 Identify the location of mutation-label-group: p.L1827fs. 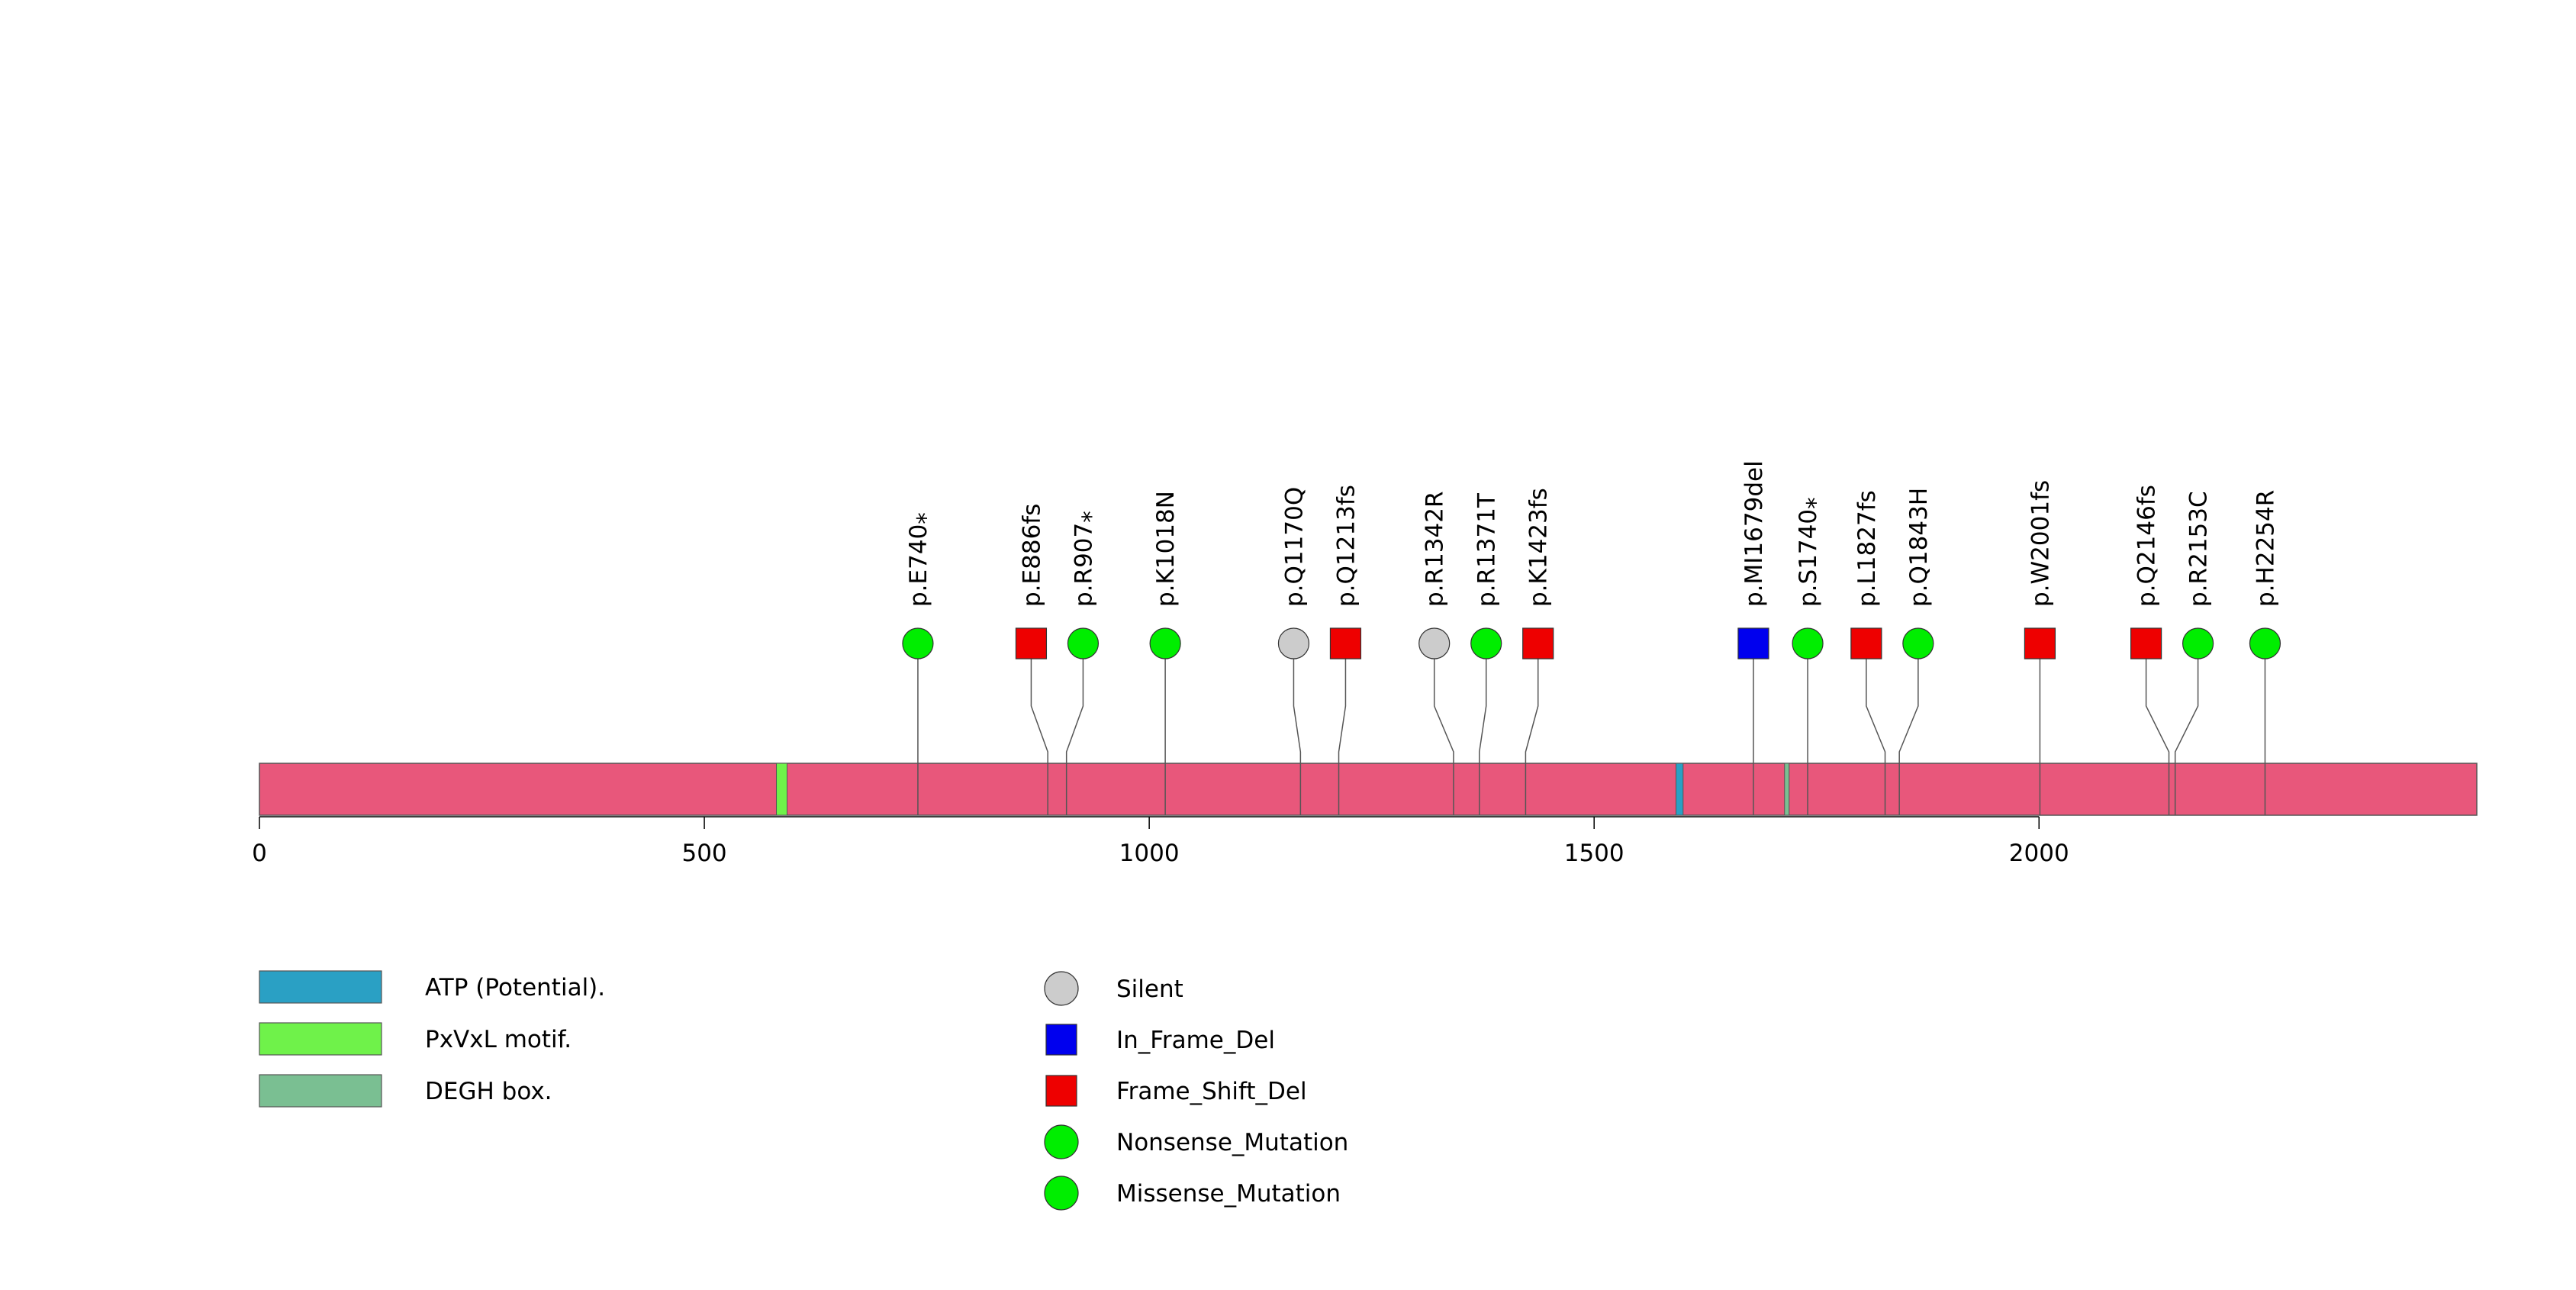
(1867, 549).